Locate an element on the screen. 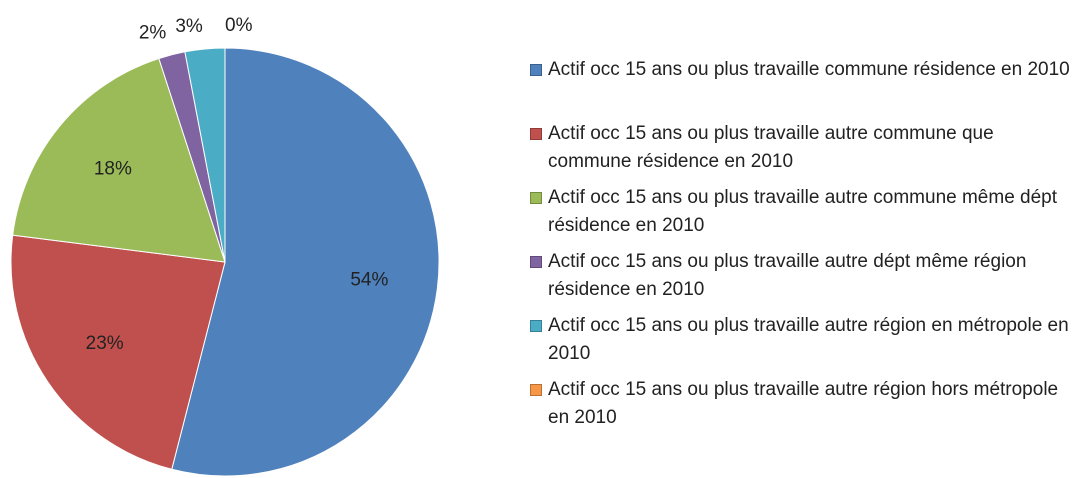  data-label: 3% is located at coordinates (189, 26).